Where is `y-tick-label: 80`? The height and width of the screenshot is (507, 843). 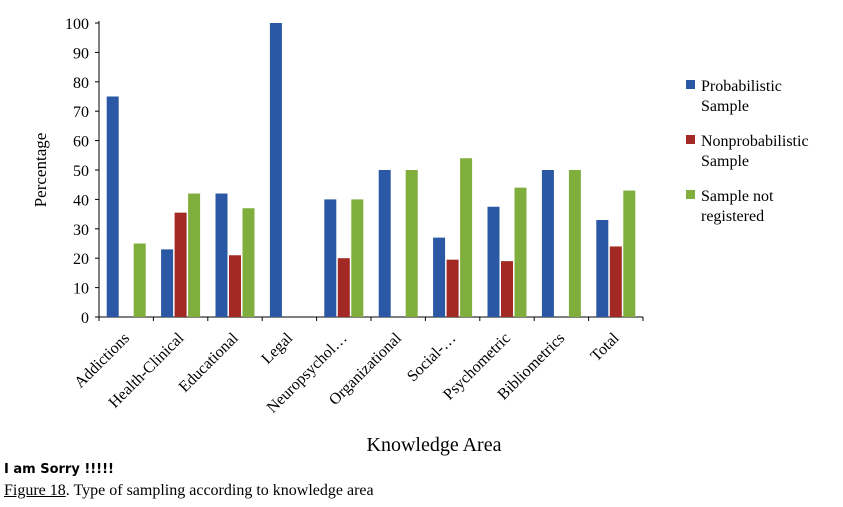
y-tick-label: 80 is located at coordinates (81, 83).